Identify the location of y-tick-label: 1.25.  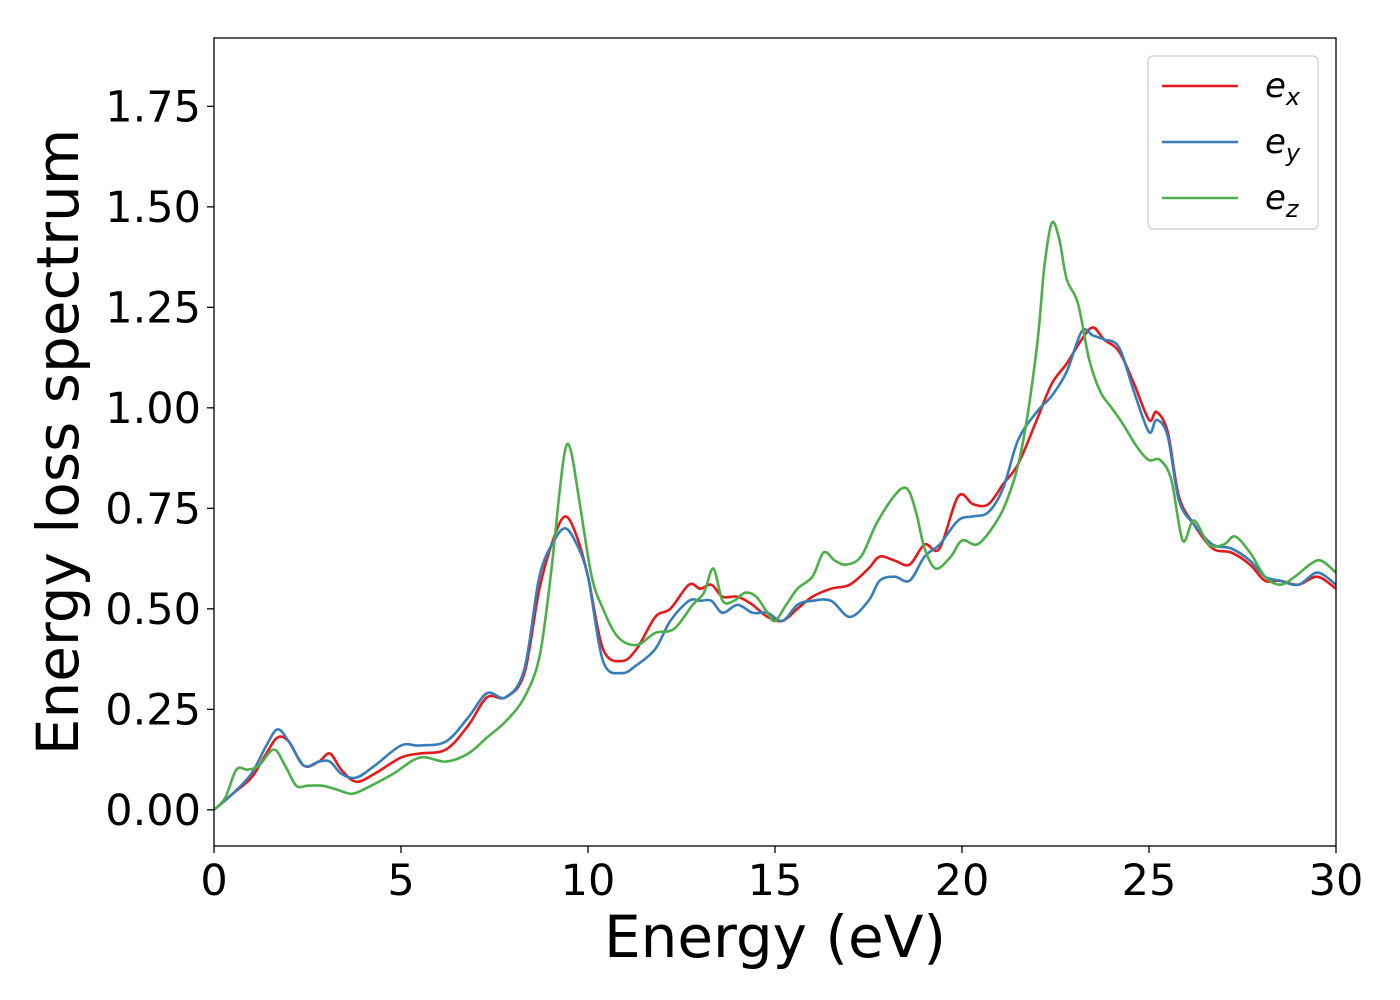
(153, 308).